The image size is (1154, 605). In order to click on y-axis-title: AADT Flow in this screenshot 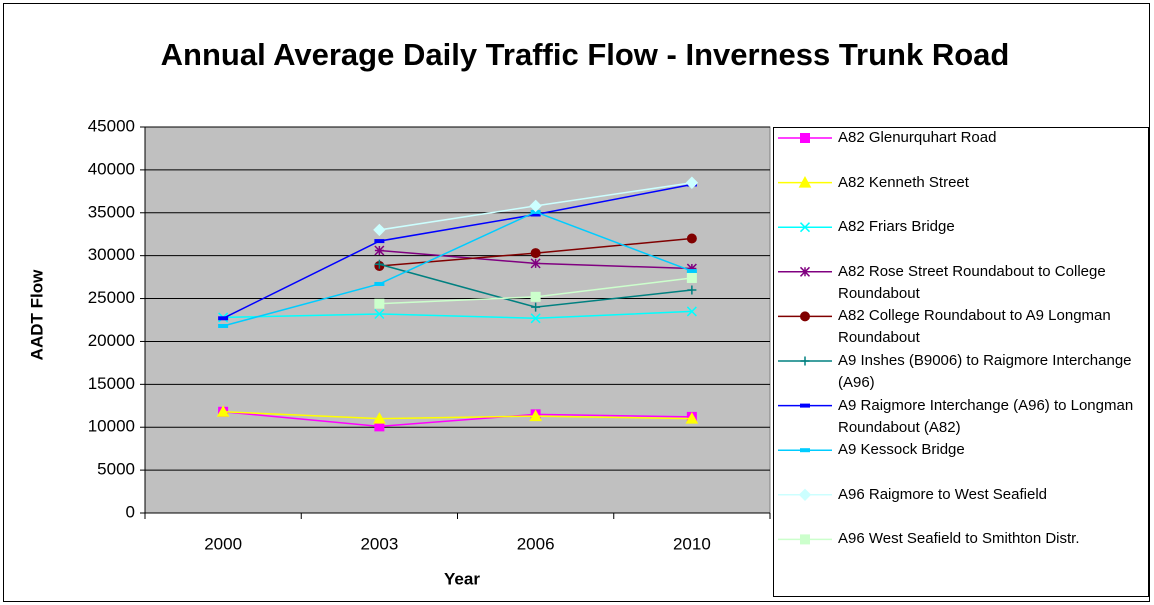, I will do `click(36, 314)`.